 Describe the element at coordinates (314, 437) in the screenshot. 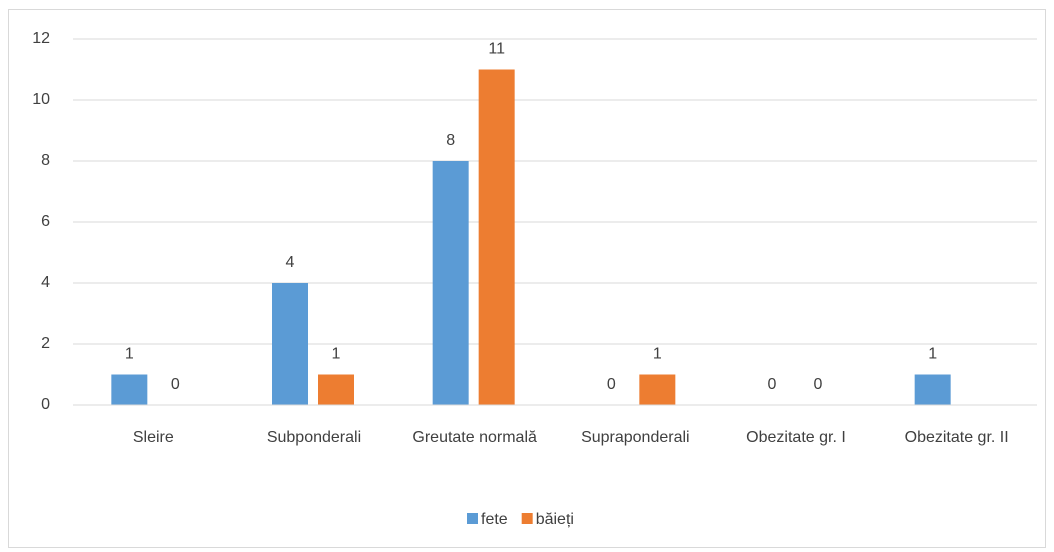

I see `x-tick-label: Subponderali` at that location.